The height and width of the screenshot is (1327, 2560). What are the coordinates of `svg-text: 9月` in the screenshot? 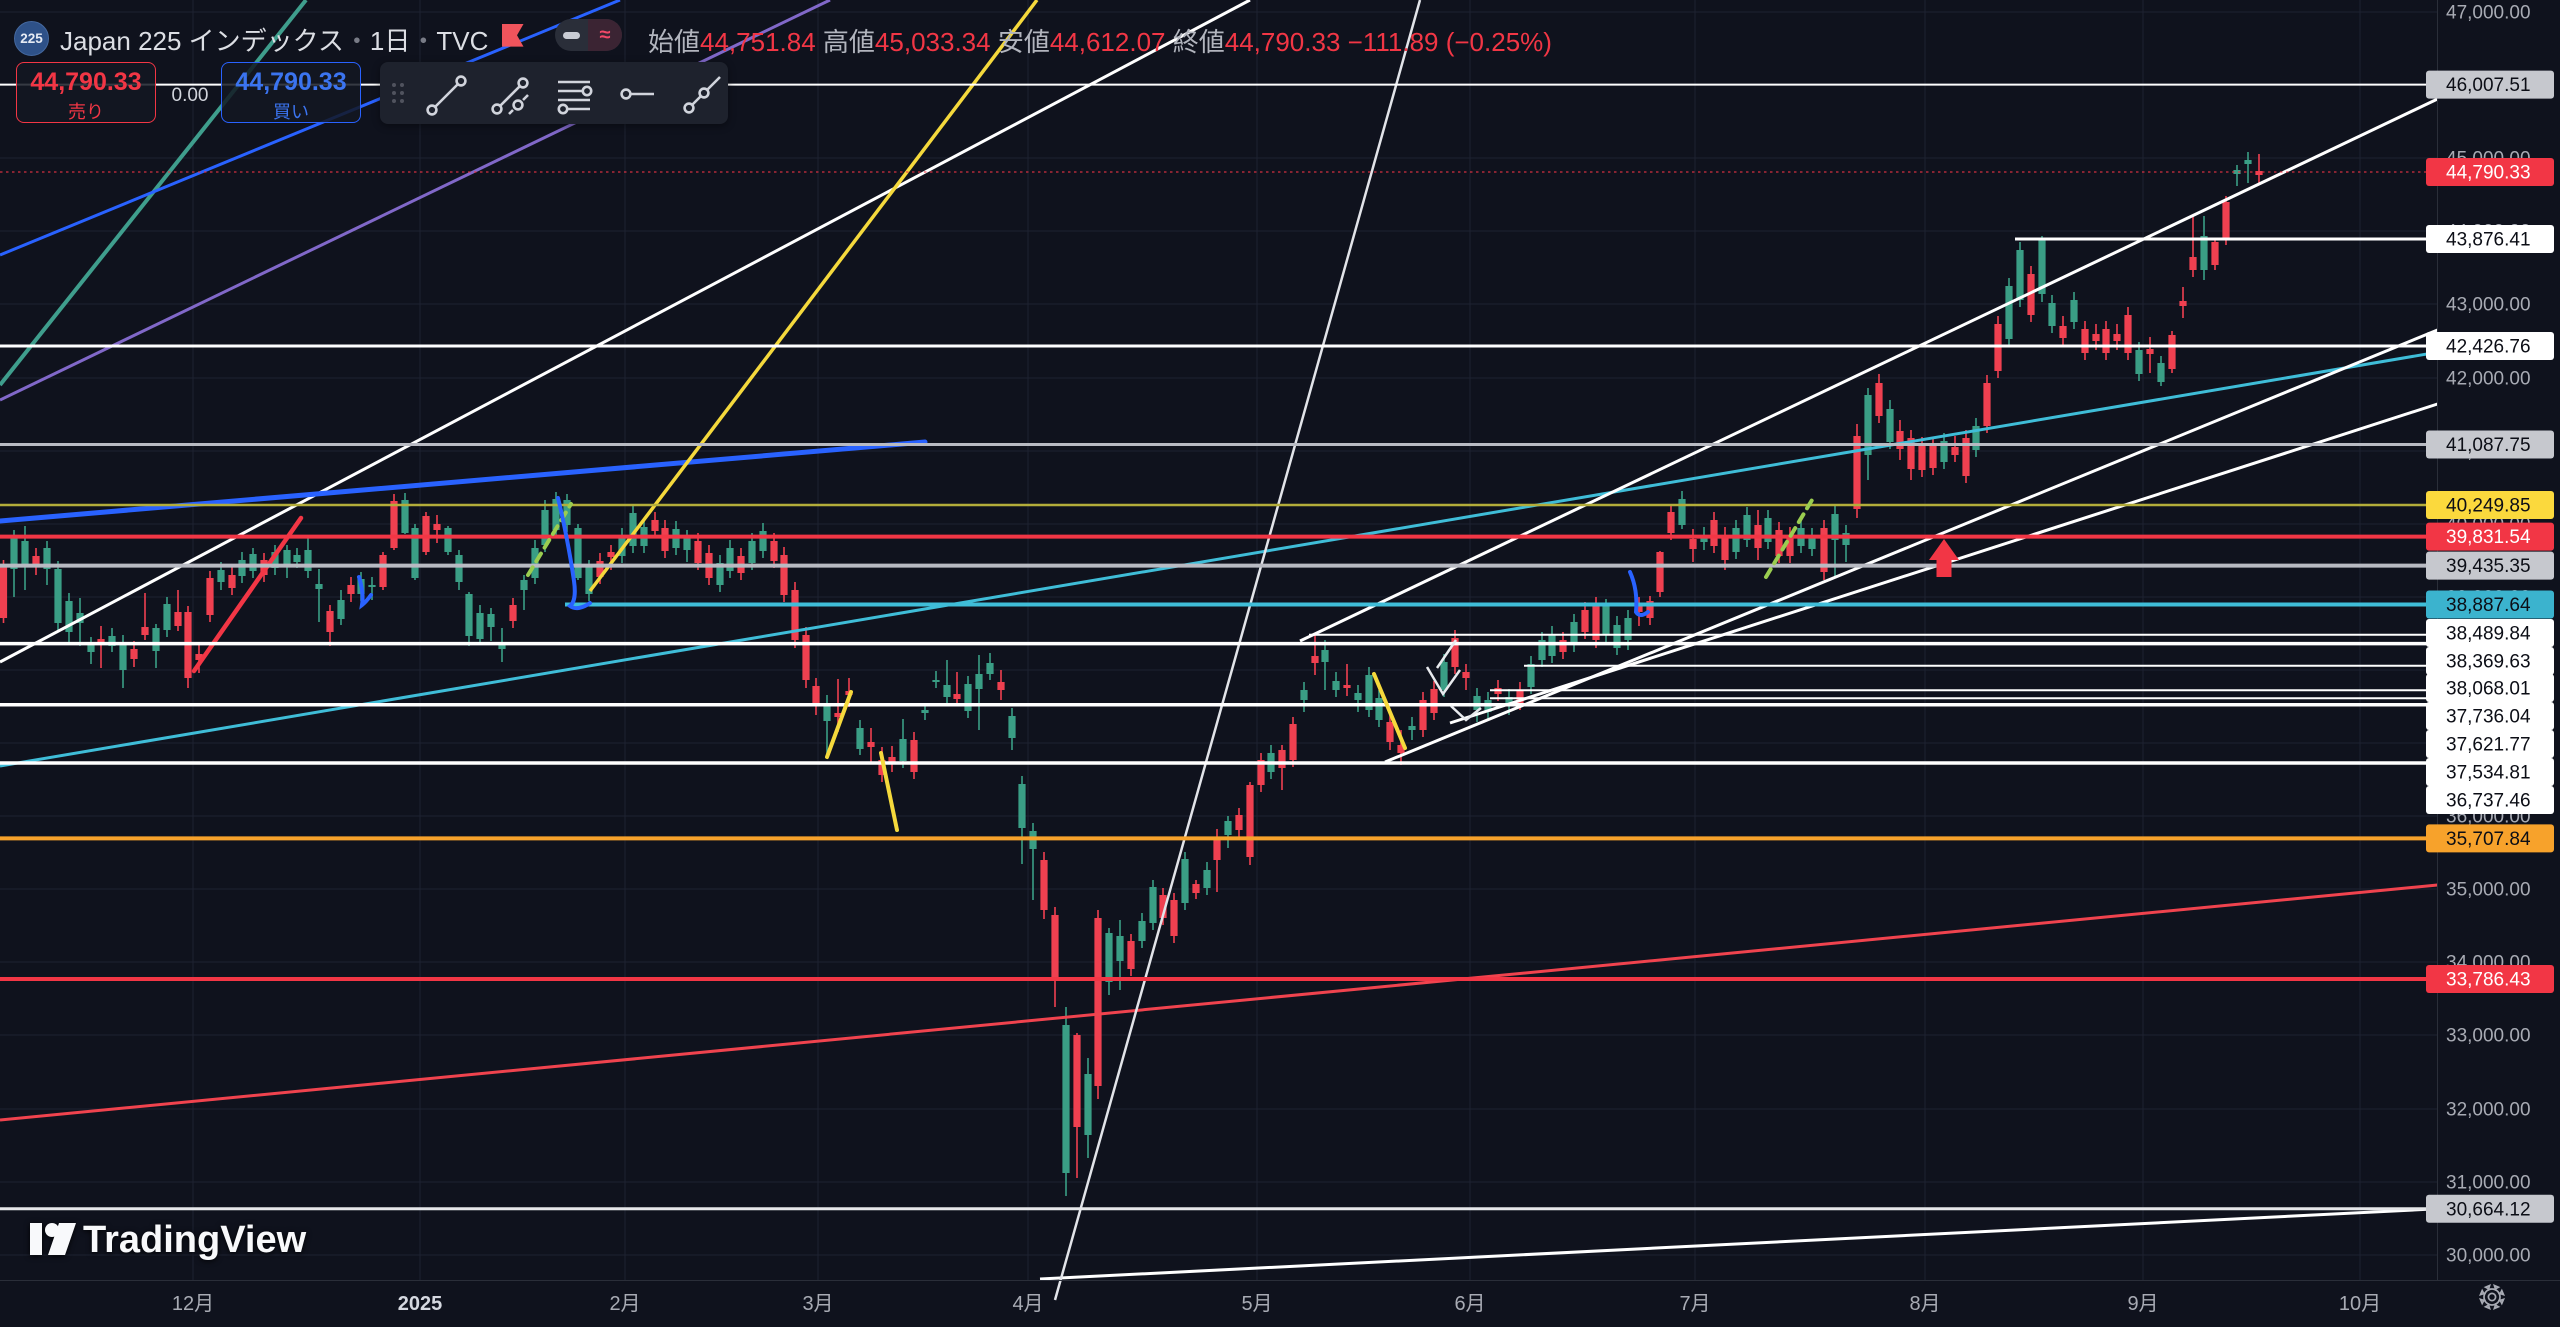 It's located at (2142, 1304).